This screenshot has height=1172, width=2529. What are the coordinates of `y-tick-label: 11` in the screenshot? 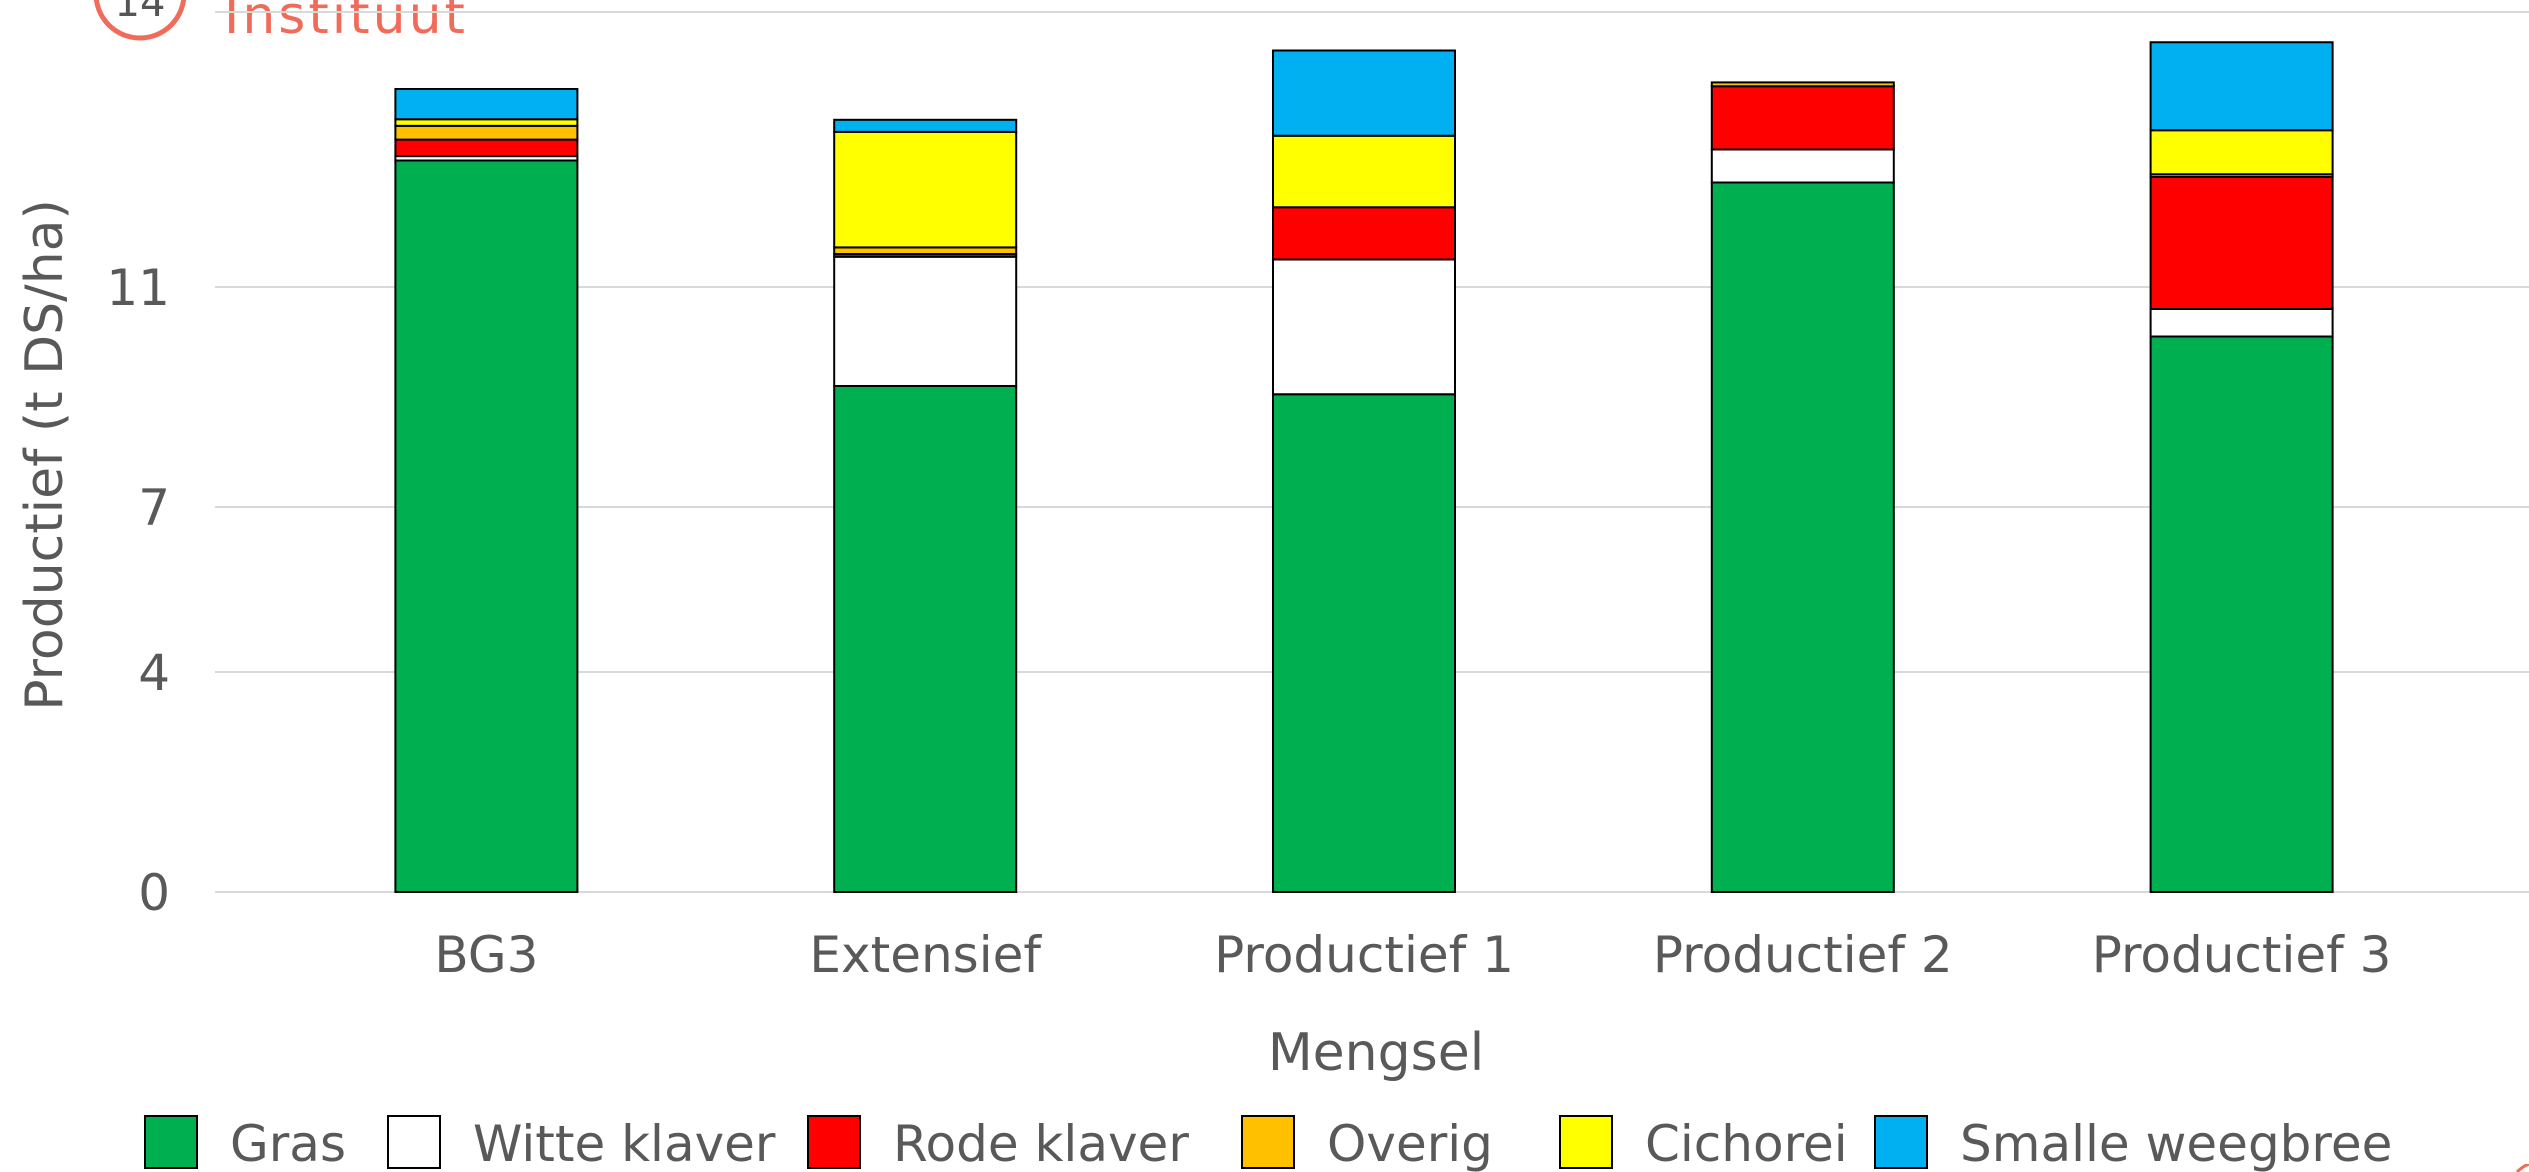 It's located at (138, 288).